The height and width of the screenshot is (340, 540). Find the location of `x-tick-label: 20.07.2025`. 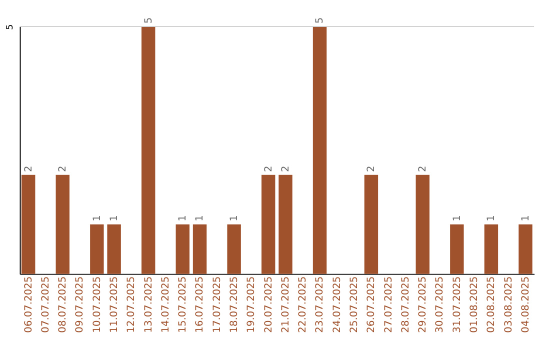

x-tick-label: 20.07.2025 is located at coordinates (268, 304).